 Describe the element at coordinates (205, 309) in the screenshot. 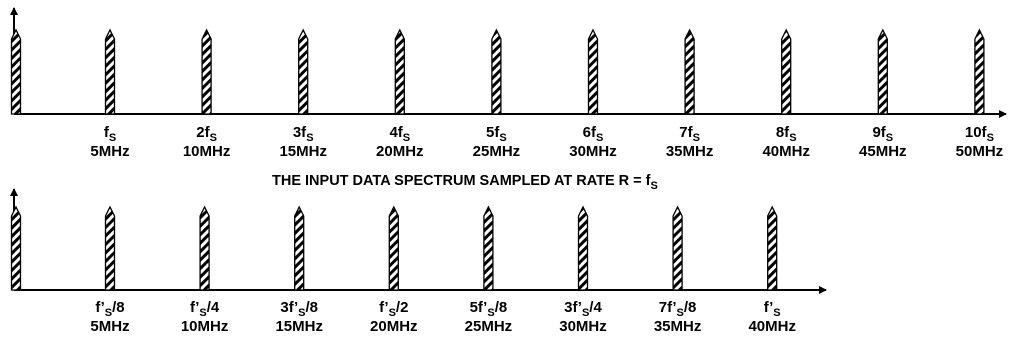

I see `bottom-label-2-symbol: f’S/4` at that location.